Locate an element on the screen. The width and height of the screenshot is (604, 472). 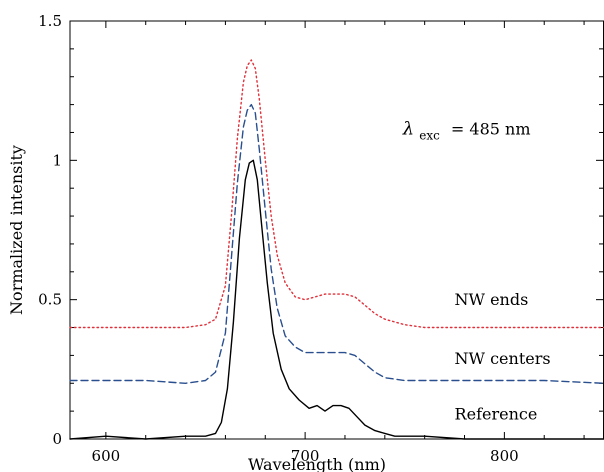
y-tick-label: 0.5 is located at coordinates (50, 300).